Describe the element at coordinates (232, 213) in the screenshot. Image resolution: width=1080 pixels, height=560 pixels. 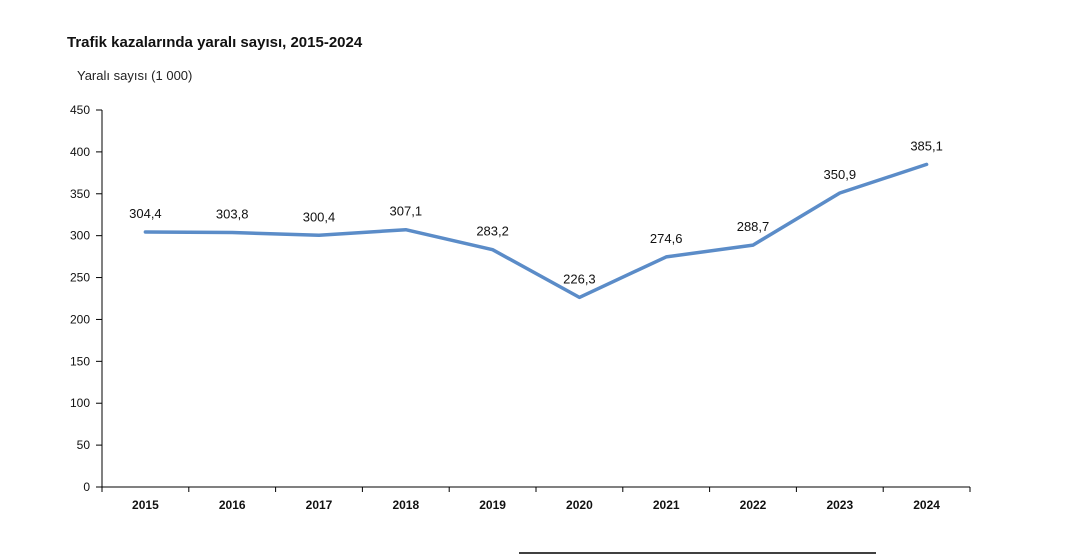
I see `data-label: 303,8` at that location.